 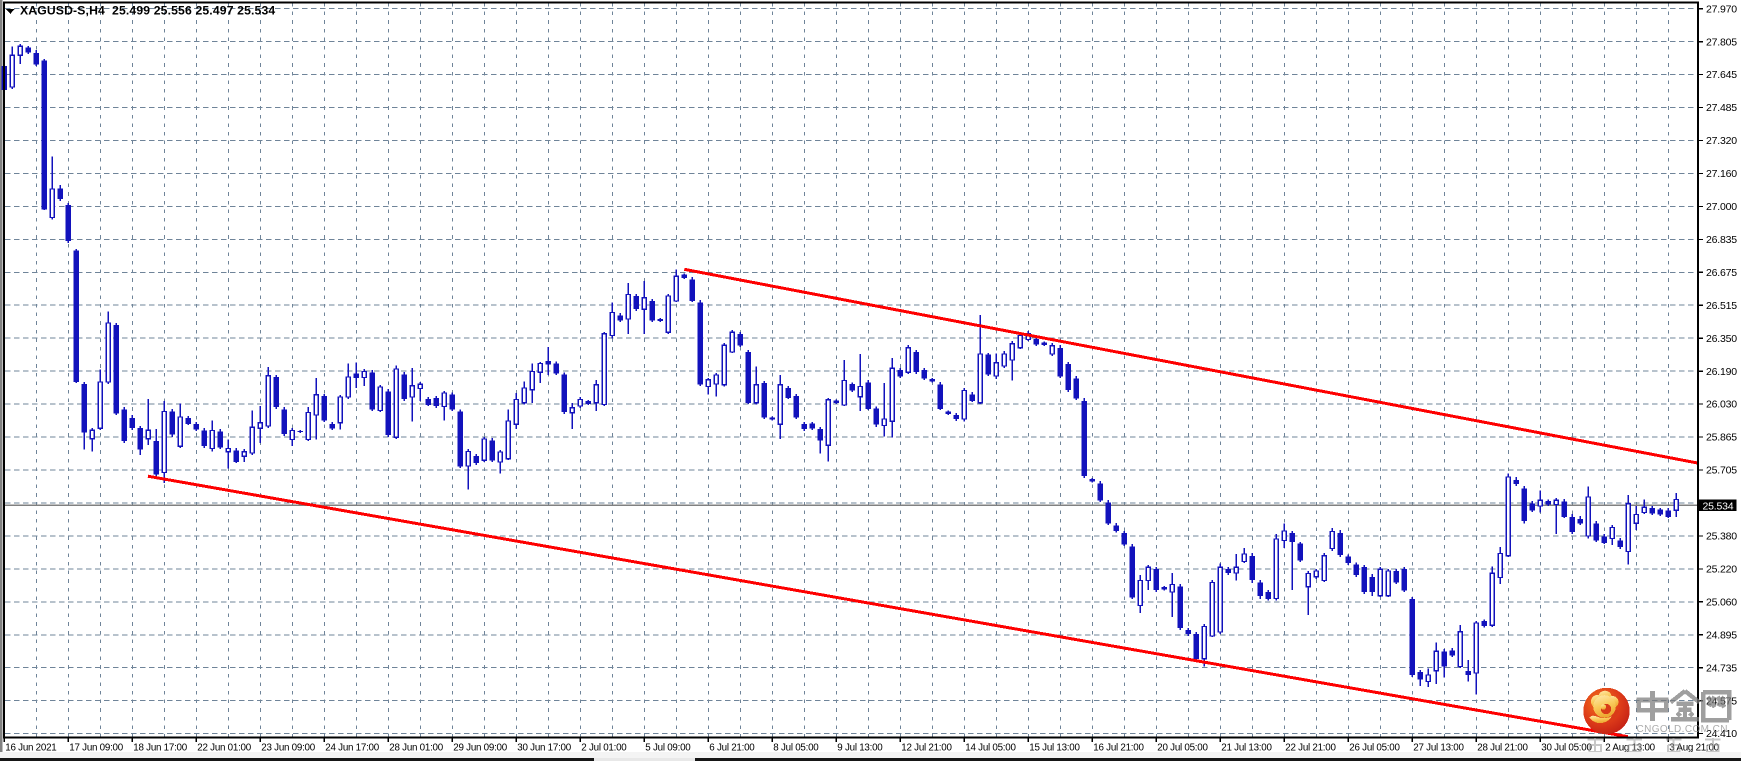 What do you see at coordinates (416, 748) in the screenshot?
I see `svg-text: 28 Jun 01:00` at bounding box center [416, 748].